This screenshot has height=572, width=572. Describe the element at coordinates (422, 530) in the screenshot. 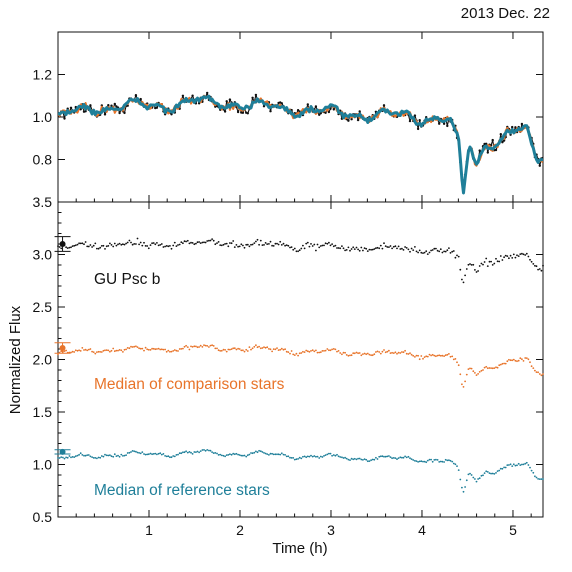

I see `bottom-x-tick-label: 4` at that location.